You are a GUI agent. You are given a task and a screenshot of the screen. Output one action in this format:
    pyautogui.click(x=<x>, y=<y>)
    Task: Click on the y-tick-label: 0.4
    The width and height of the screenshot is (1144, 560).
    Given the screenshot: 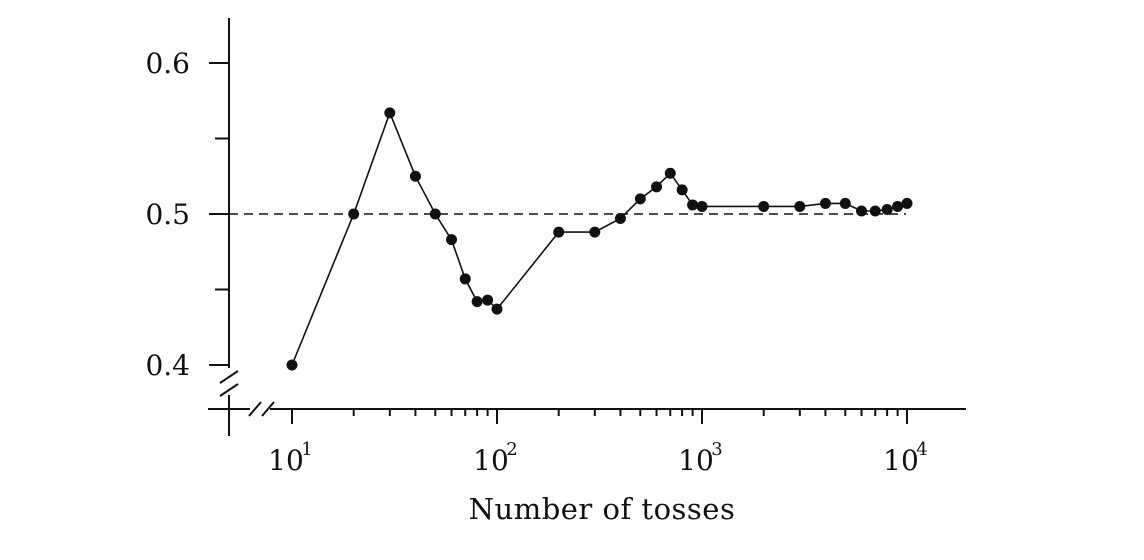 What is the action you would take?
    pyautogui.click(x=167, y=365)
    